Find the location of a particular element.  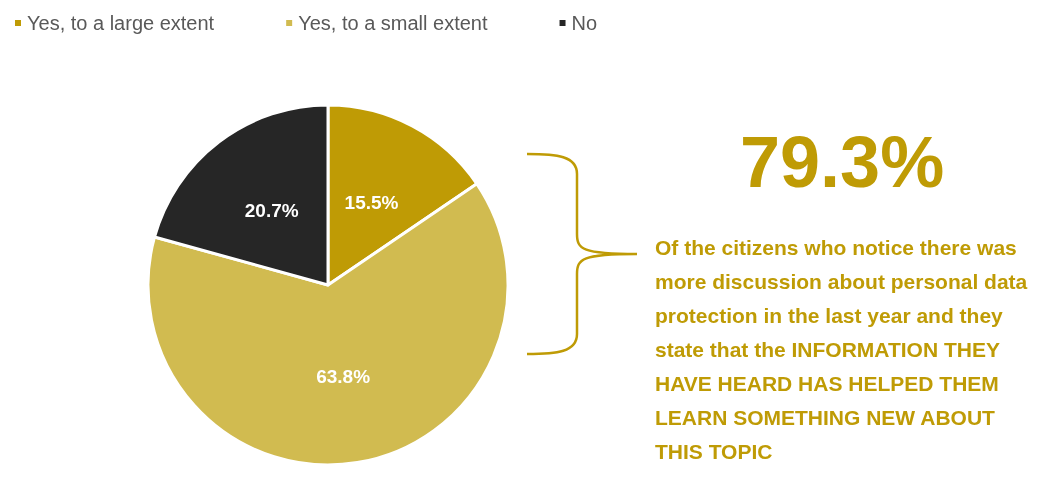

data-label: 15.5% is located at coordinates (371, 203).